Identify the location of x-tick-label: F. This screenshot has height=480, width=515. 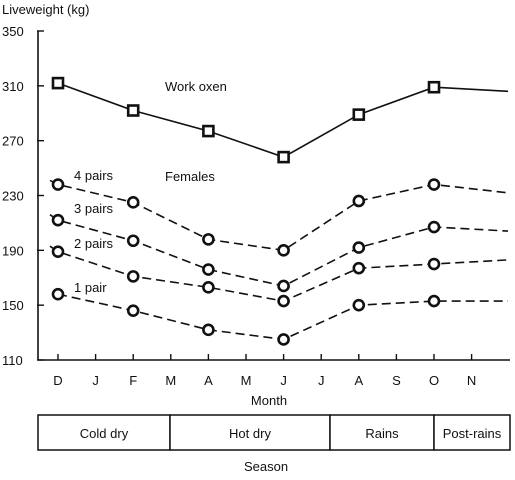
(133, 380).